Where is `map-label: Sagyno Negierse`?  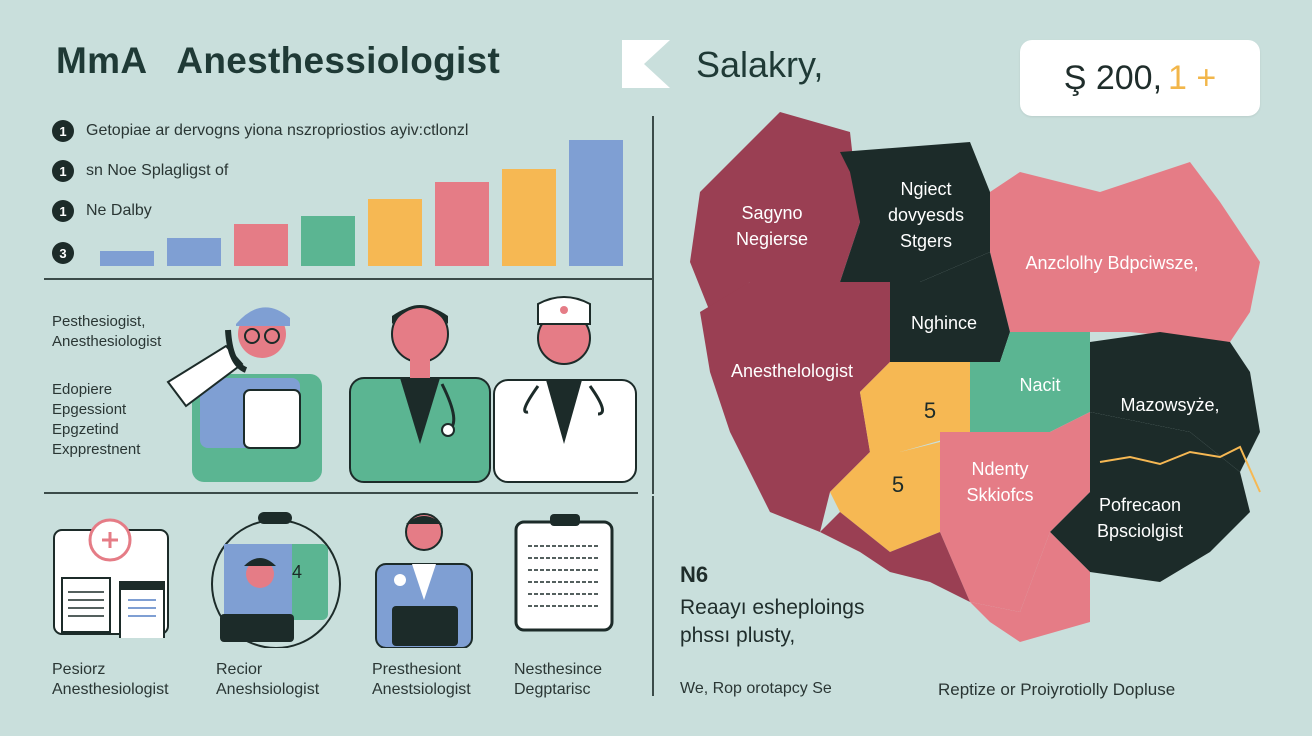 map-label: Sagyno Negierse is located at coordinates (772, 226).